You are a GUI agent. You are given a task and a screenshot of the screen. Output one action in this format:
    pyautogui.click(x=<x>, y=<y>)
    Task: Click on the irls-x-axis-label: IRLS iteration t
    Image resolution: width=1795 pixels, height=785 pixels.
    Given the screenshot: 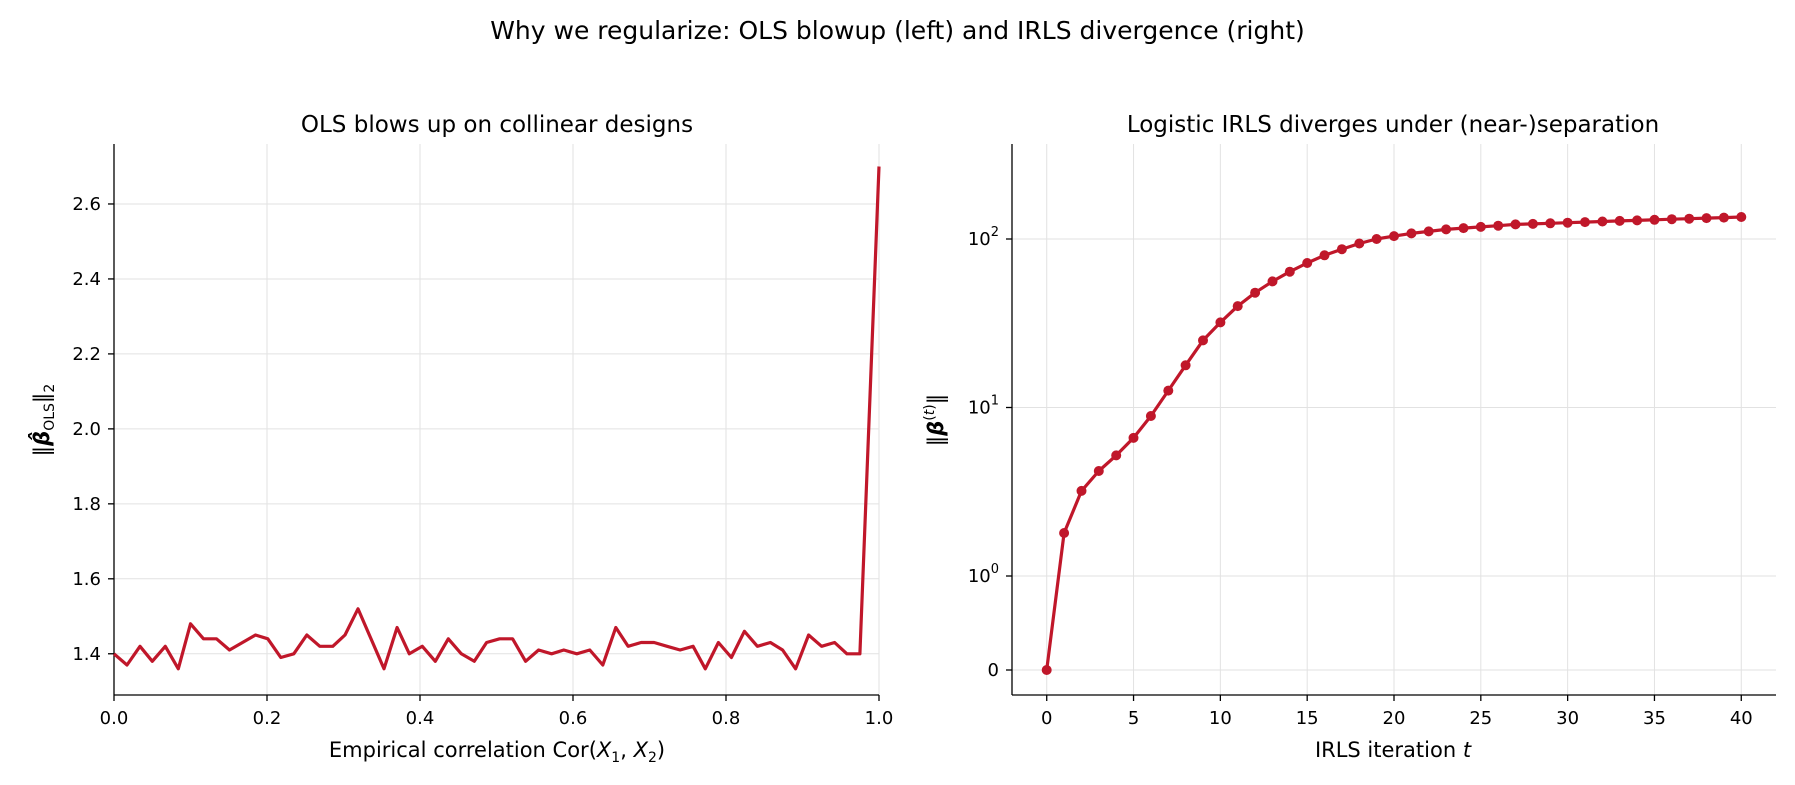 What is the action you would take?
    pyautogui.click(x=1393, y=750)
    